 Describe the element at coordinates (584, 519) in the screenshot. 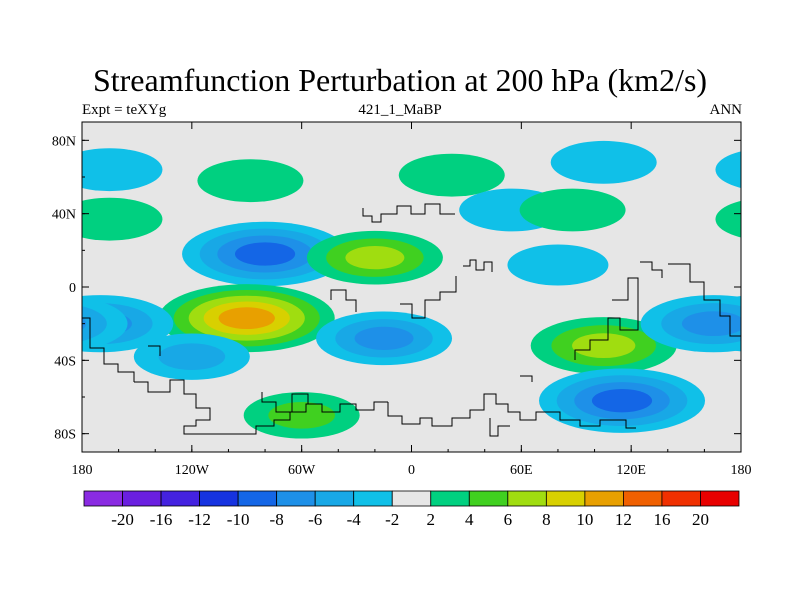

I see `colorbar-label: 10` at that location.